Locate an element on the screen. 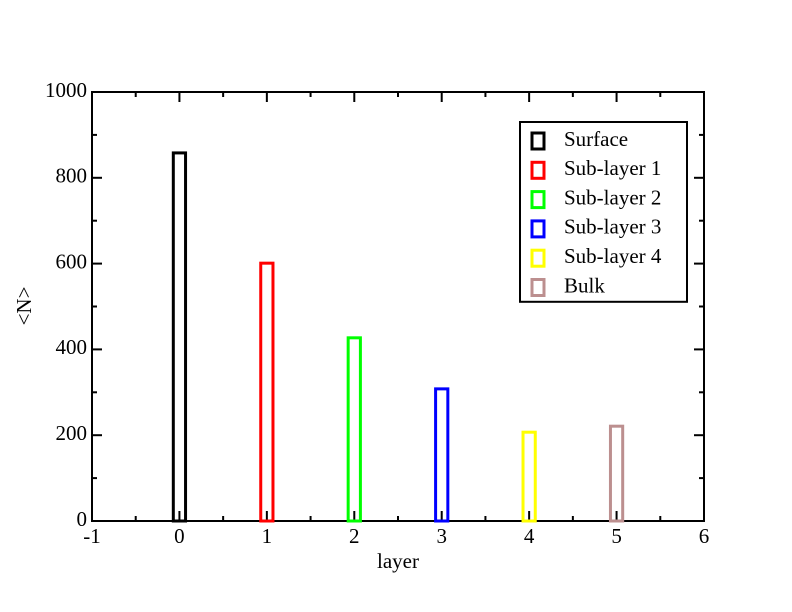 The width and height of the screenshot is (792, 612). x-tick-label: 3 is located at coordinates (441, 536).